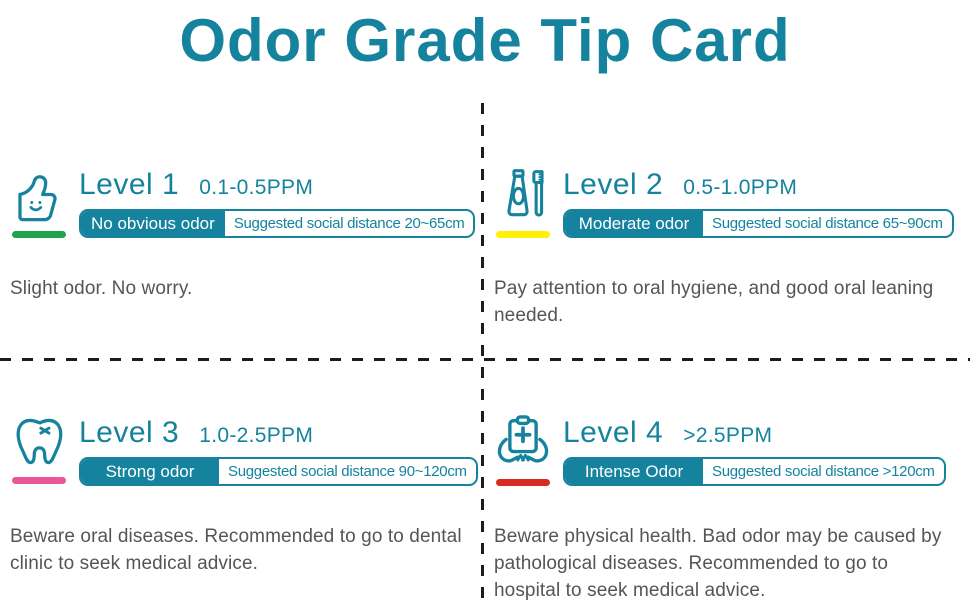 The image size is (970, 600). What do you see at coordinates (740, 187) in the screenshot?
I see `level-2-ppm-range: 0.5-1.0PPM` at bounding box center [740, 187].